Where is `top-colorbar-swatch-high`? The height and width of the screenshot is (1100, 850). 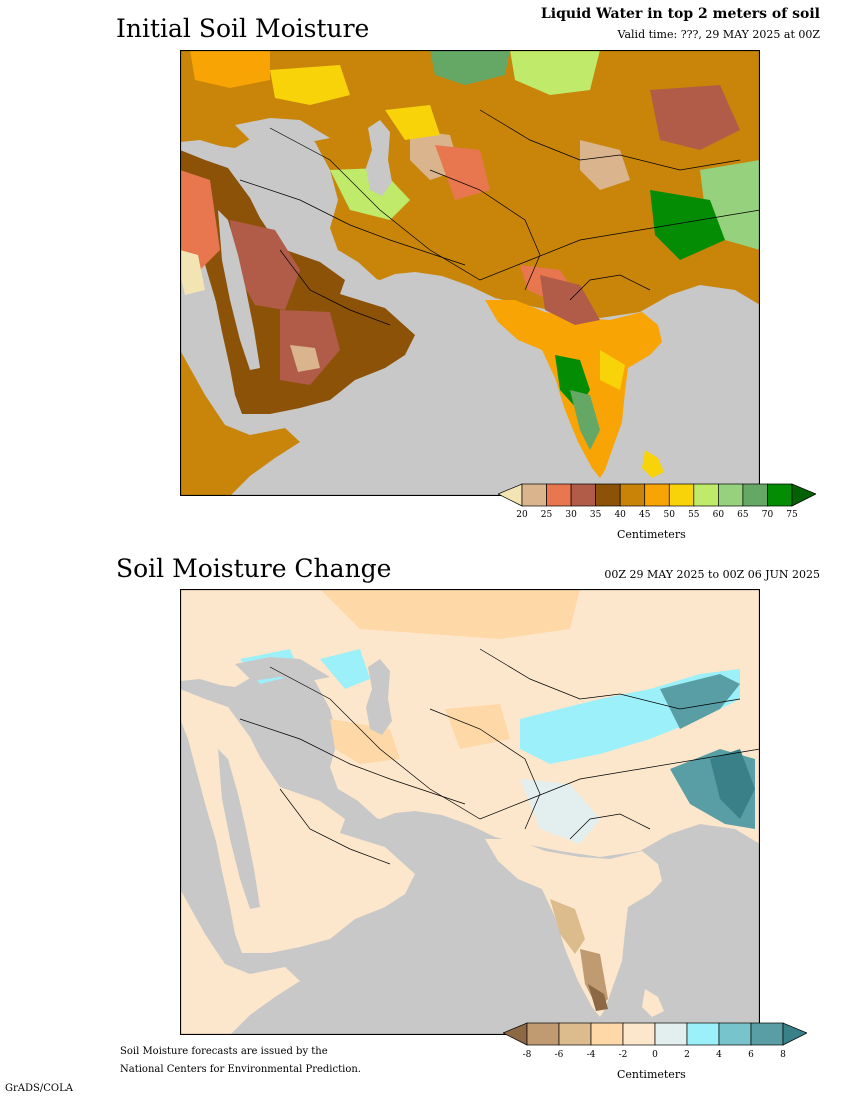 top-colorbar-swatch-high is located at coordinates (803, 495).